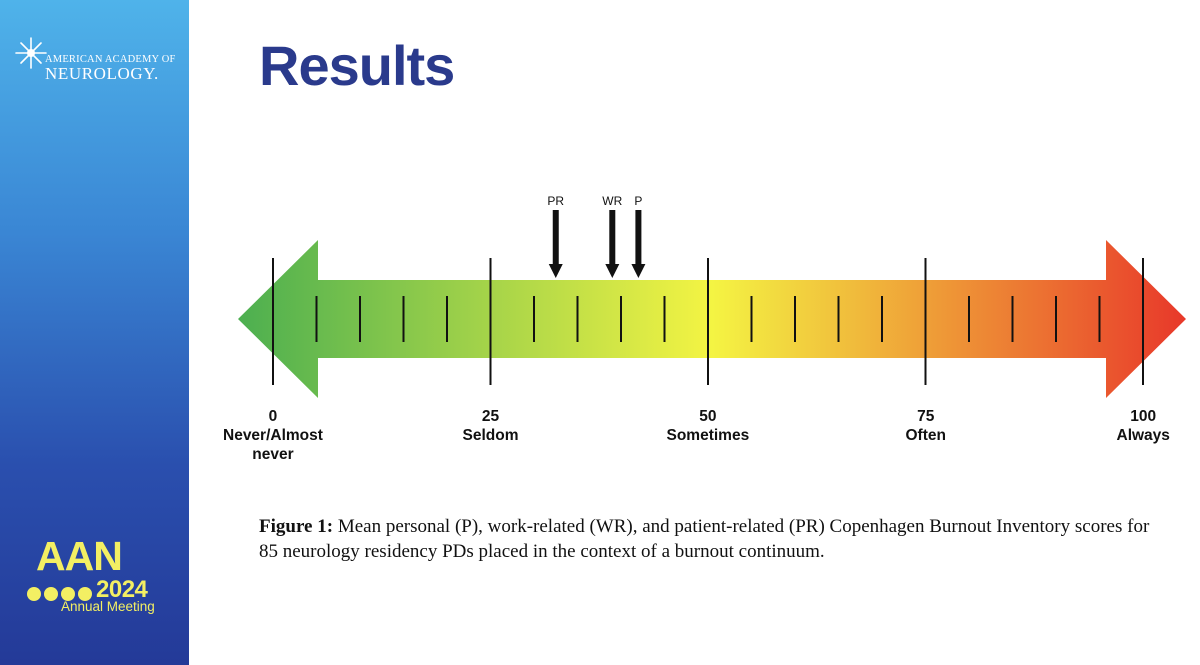 This screenshot has height=665, width=1200. I want to click on scale-label-100: 100 Always, so click(1143, 426).